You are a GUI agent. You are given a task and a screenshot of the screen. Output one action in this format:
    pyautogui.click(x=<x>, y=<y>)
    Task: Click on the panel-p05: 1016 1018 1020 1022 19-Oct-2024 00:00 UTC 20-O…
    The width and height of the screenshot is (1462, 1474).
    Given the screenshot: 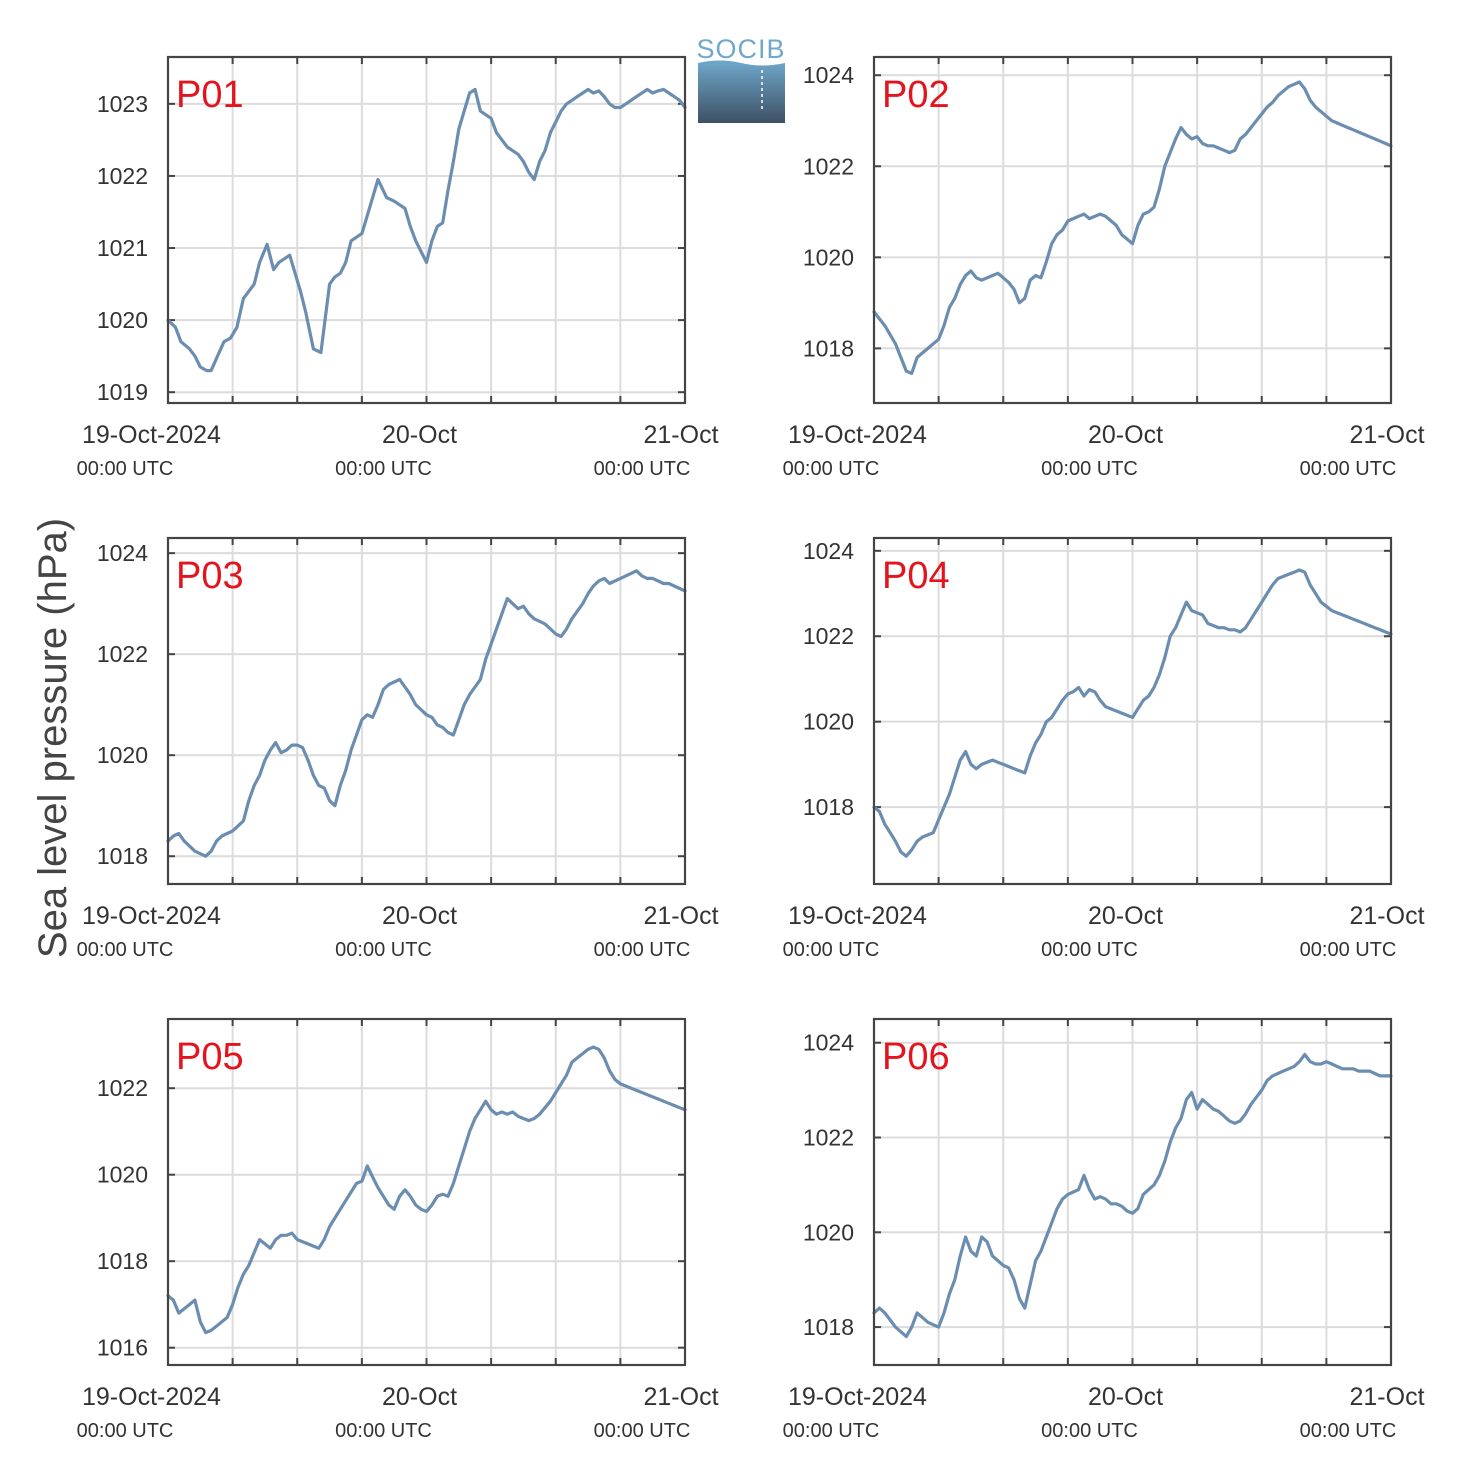 What is the action you would take?
    pyautogui.click(x=398, y=1229)
    